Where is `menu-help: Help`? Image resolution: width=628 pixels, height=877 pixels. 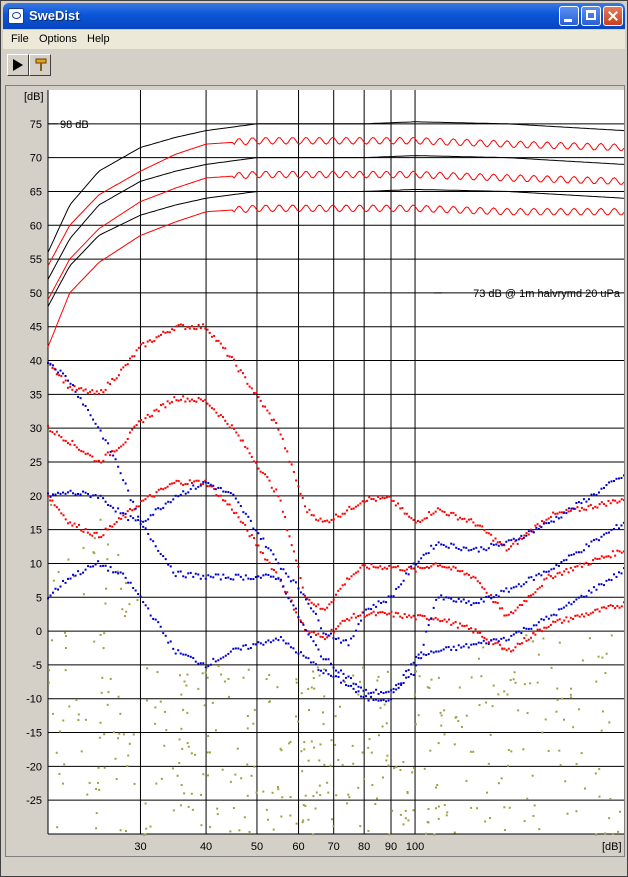
menu-help: Help is located at coordinates (98, 39).